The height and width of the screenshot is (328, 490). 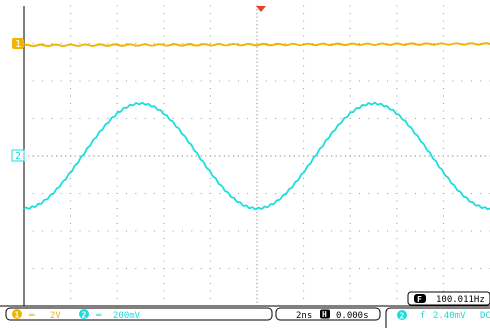 I want to click on frequency-counter: F 100.011Hz, so click(x=448, y=298).